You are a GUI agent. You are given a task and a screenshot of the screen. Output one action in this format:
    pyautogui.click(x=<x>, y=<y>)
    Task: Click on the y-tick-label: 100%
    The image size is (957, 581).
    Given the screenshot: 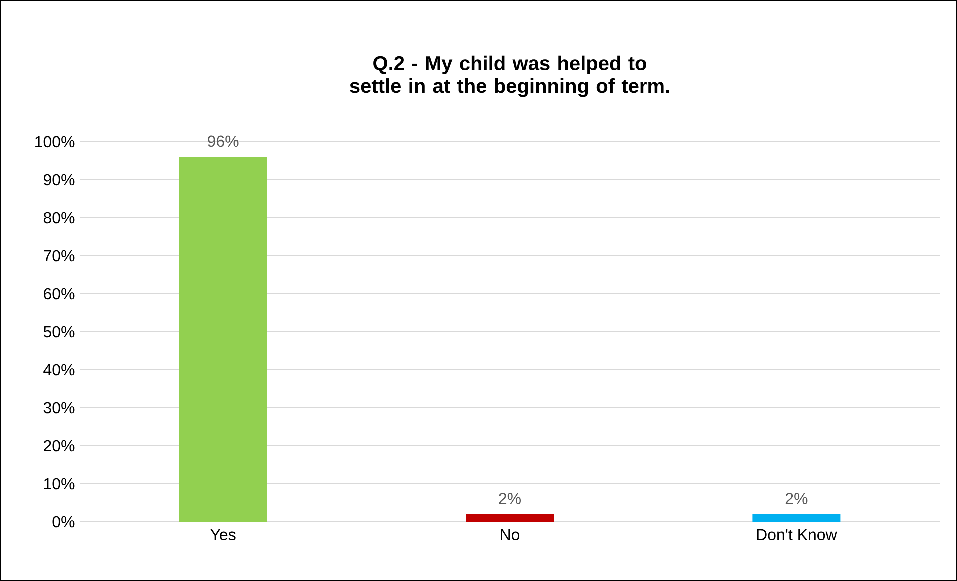 What is the action you would take?
    pyautogui.click(x=55, y=142)
    